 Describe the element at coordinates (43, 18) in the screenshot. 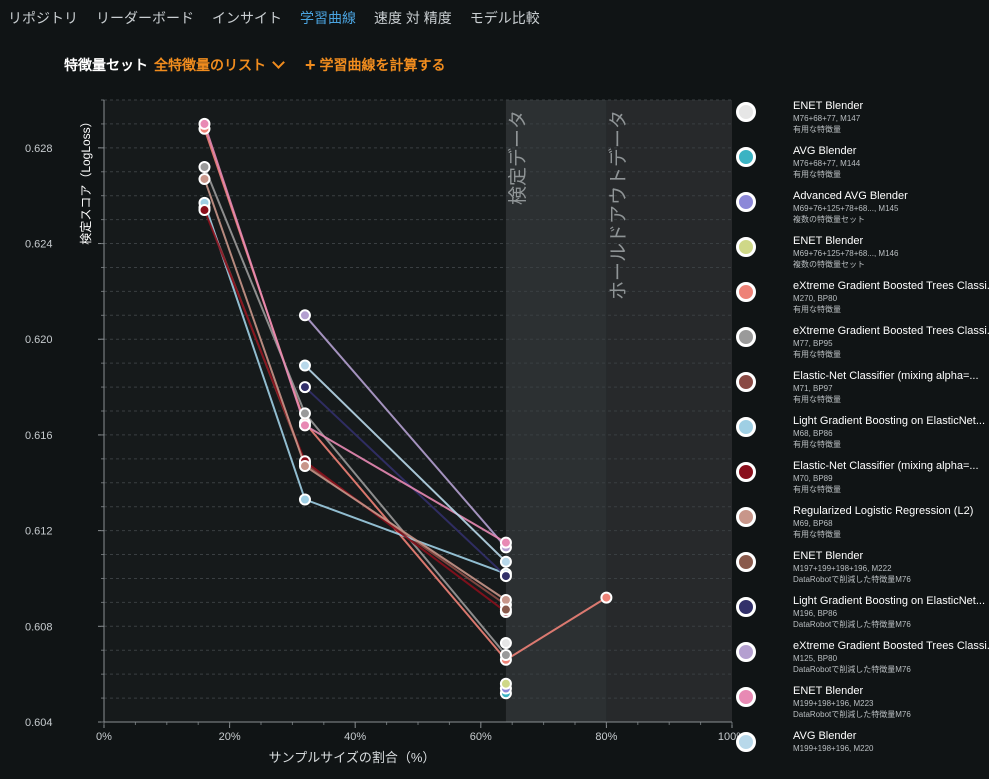

I see `tab-repository: リポジトリ` at that location.